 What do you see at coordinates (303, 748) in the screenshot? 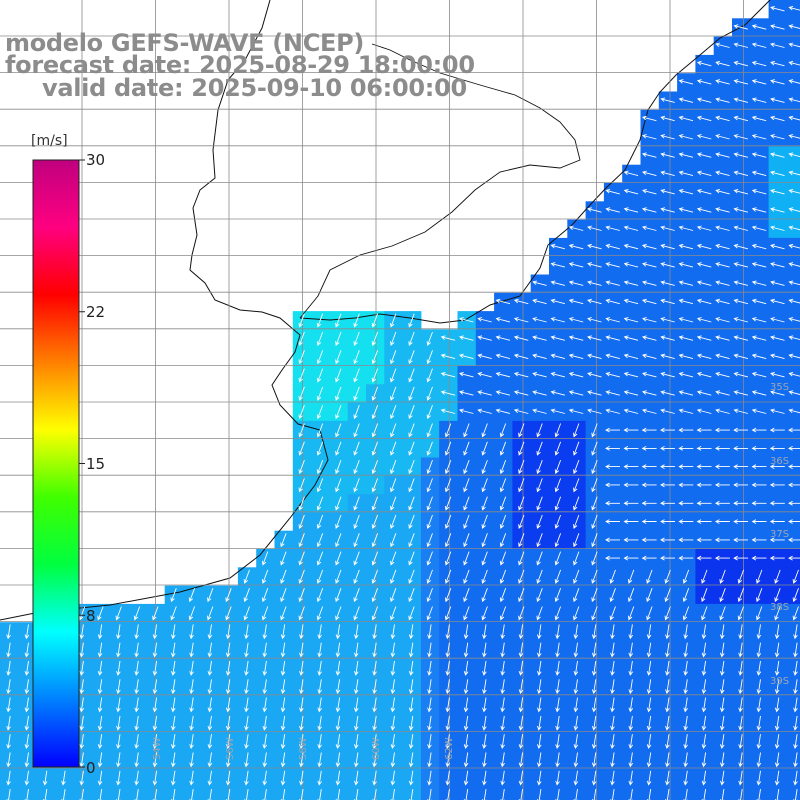
I see `longitude-labels: 54W 56W 58W 60W 62W` at bounding box center [303, 748].